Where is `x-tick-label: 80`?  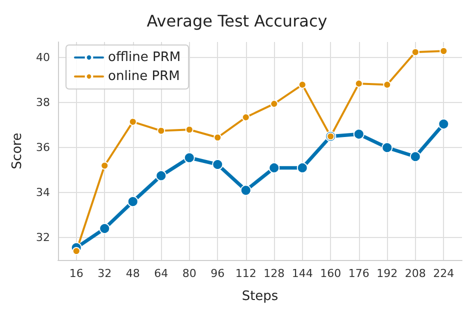 x-tick-label: 80 is located at coordinates (189, 273).